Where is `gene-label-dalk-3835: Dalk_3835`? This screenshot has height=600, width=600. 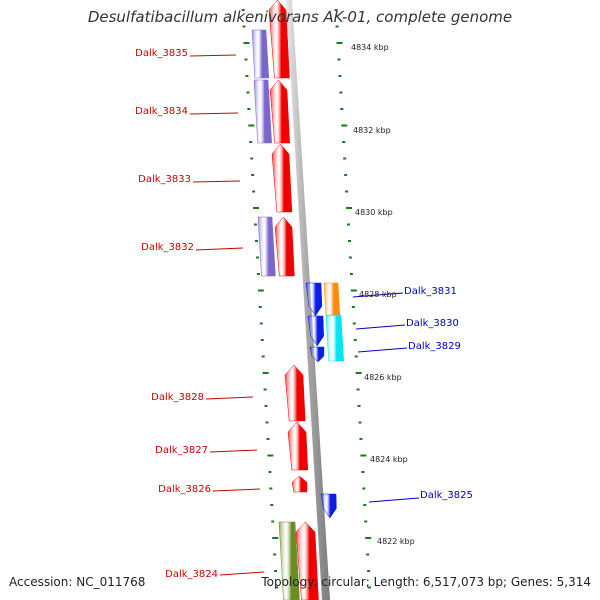 gene-label-dalk-3835: Dalk_3835 is located at coordinates (161, 53).